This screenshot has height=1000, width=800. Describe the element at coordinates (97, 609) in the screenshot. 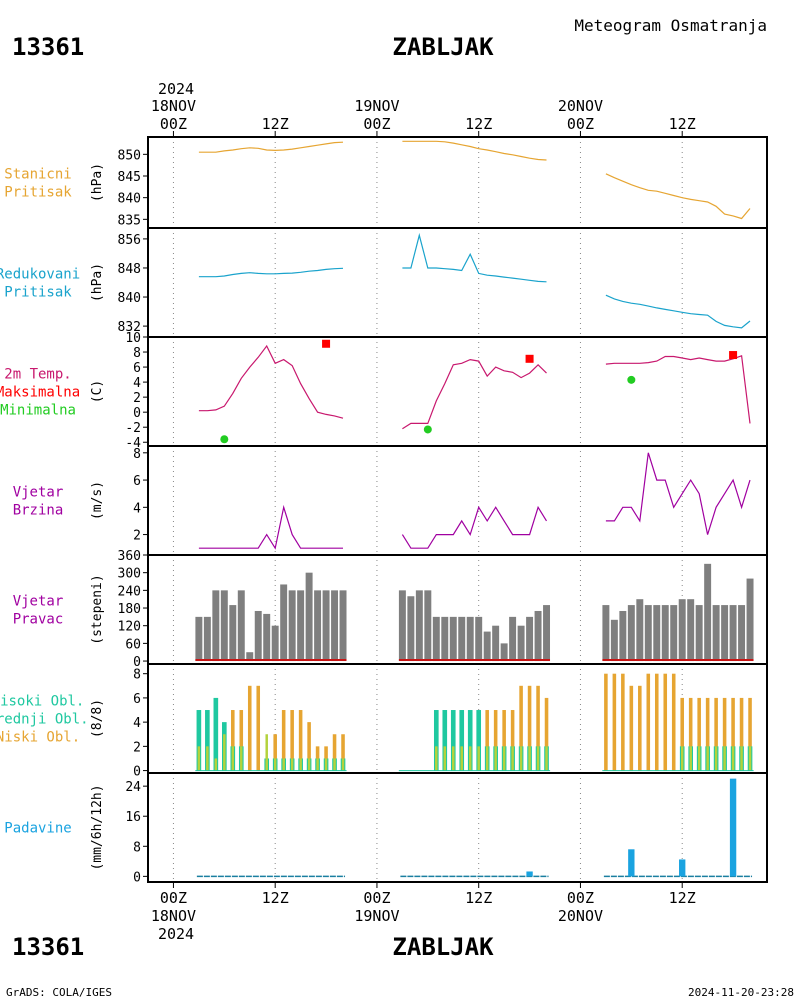

I see `y-axis-label: (stepeni)` at that location.